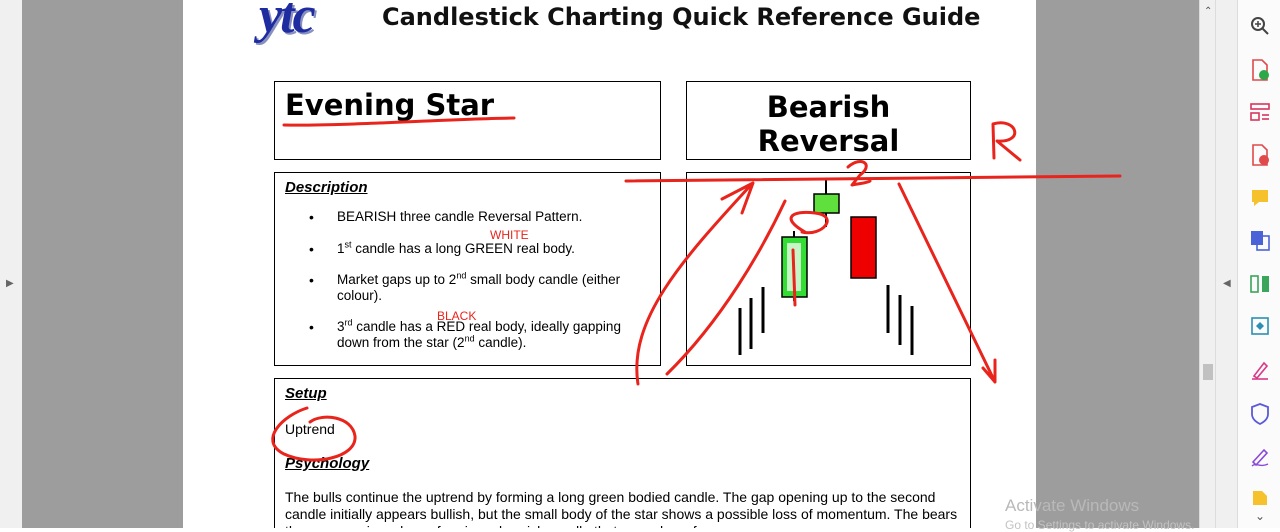  I want to click on expand-left-panel-icon: ▶, so click(10, 283).